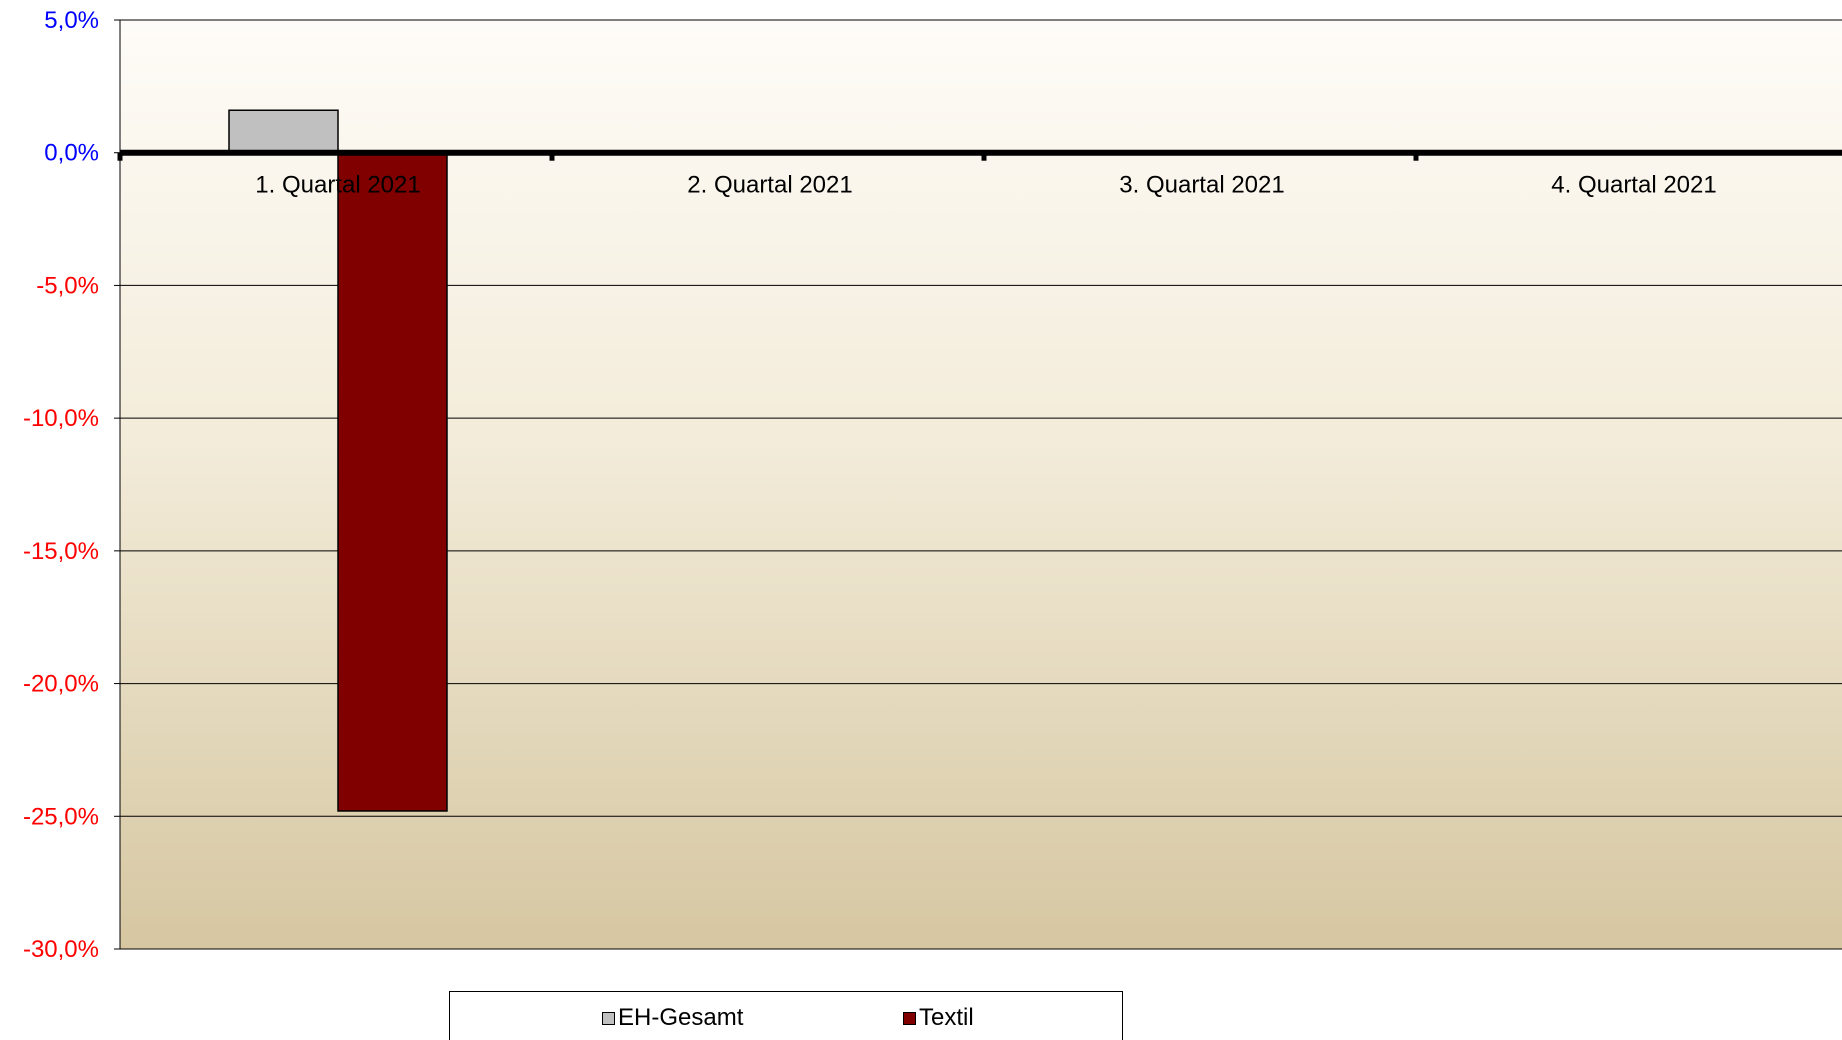 The image size is (1842, 1040). Describe the element at coordinates (61, 949) in the screenshot. I see `y-tick-label: -30,0%` at that location.